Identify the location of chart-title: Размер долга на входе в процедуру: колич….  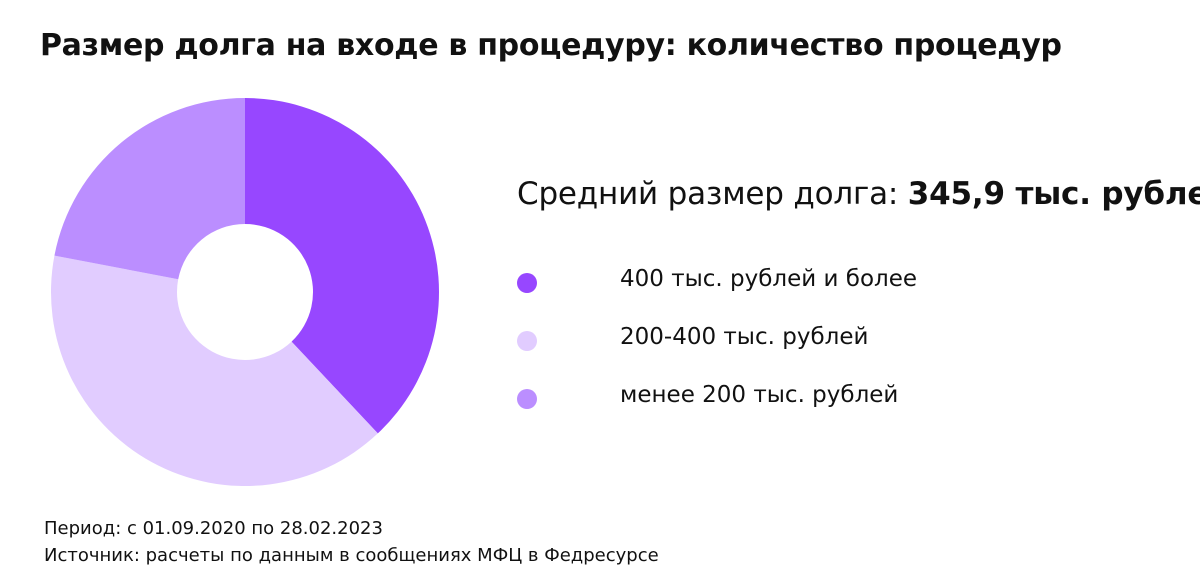
(551, 45).